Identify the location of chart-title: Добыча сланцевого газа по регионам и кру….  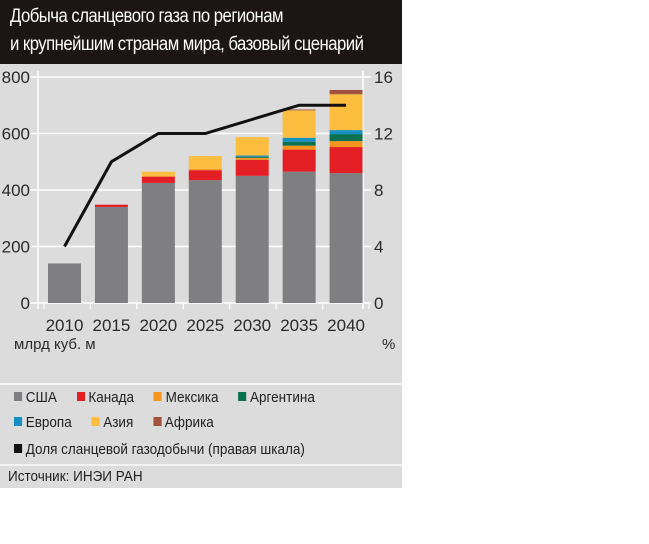
(201, 32).